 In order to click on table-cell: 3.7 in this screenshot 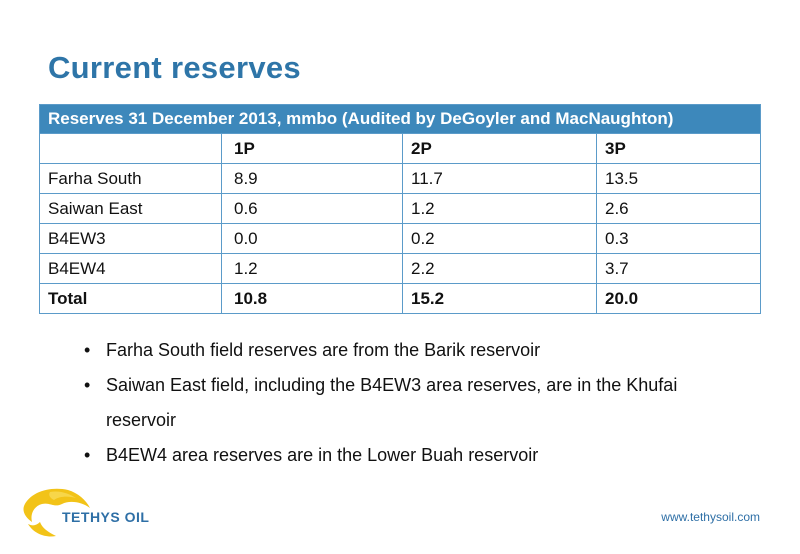, I will do `click(678, 268)`.